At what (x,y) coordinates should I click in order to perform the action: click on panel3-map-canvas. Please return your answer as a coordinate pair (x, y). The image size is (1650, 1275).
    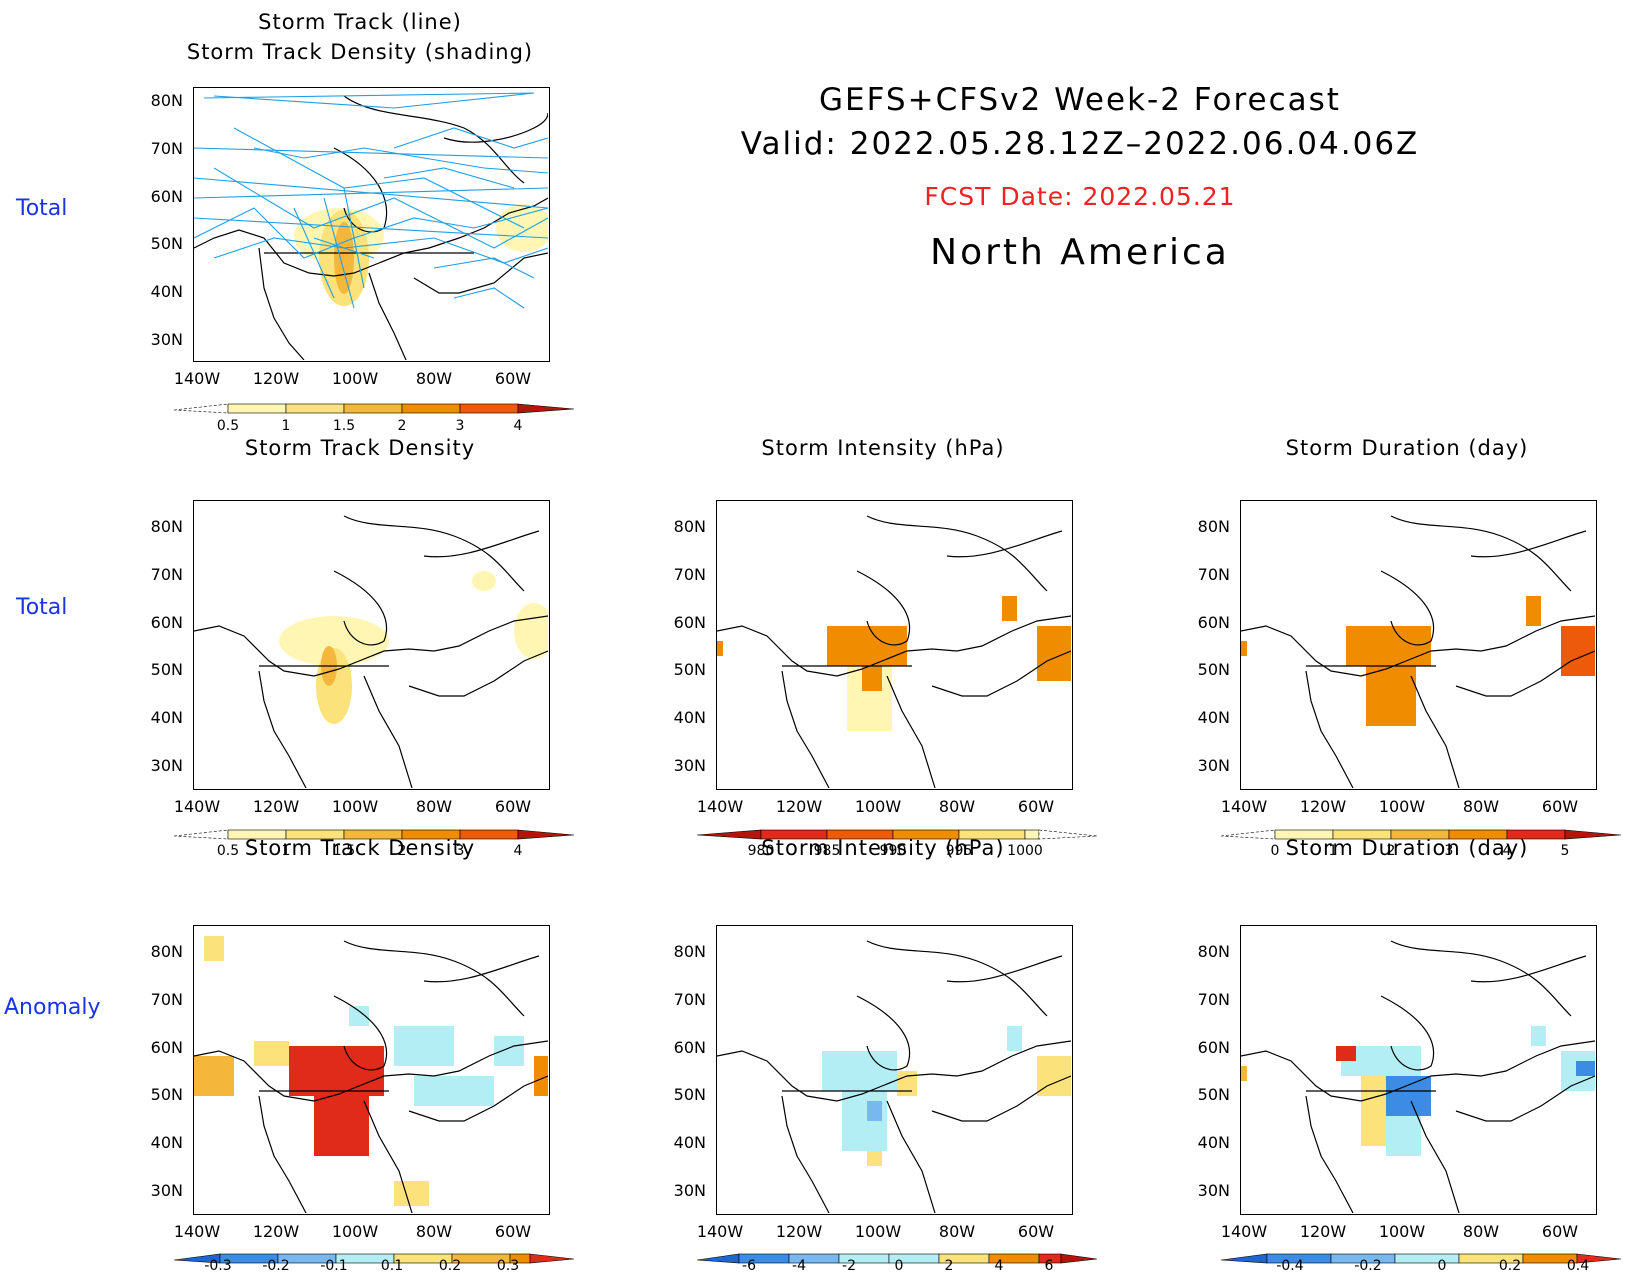
    Looking at the image, I should click on (1418, 652).